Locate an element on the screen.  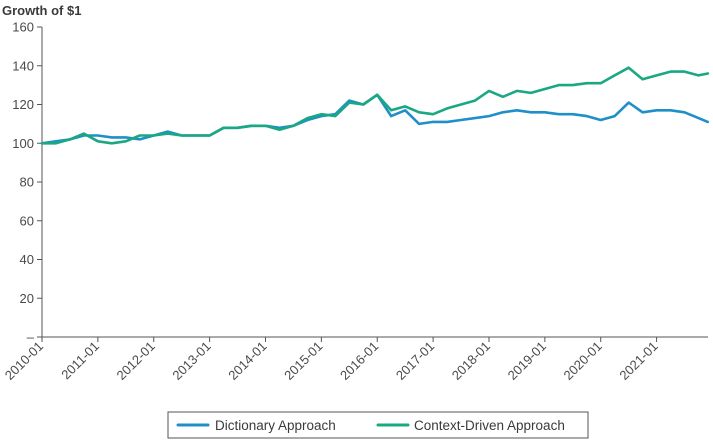
y-tick-label: – is located at coordinates (31, 337).